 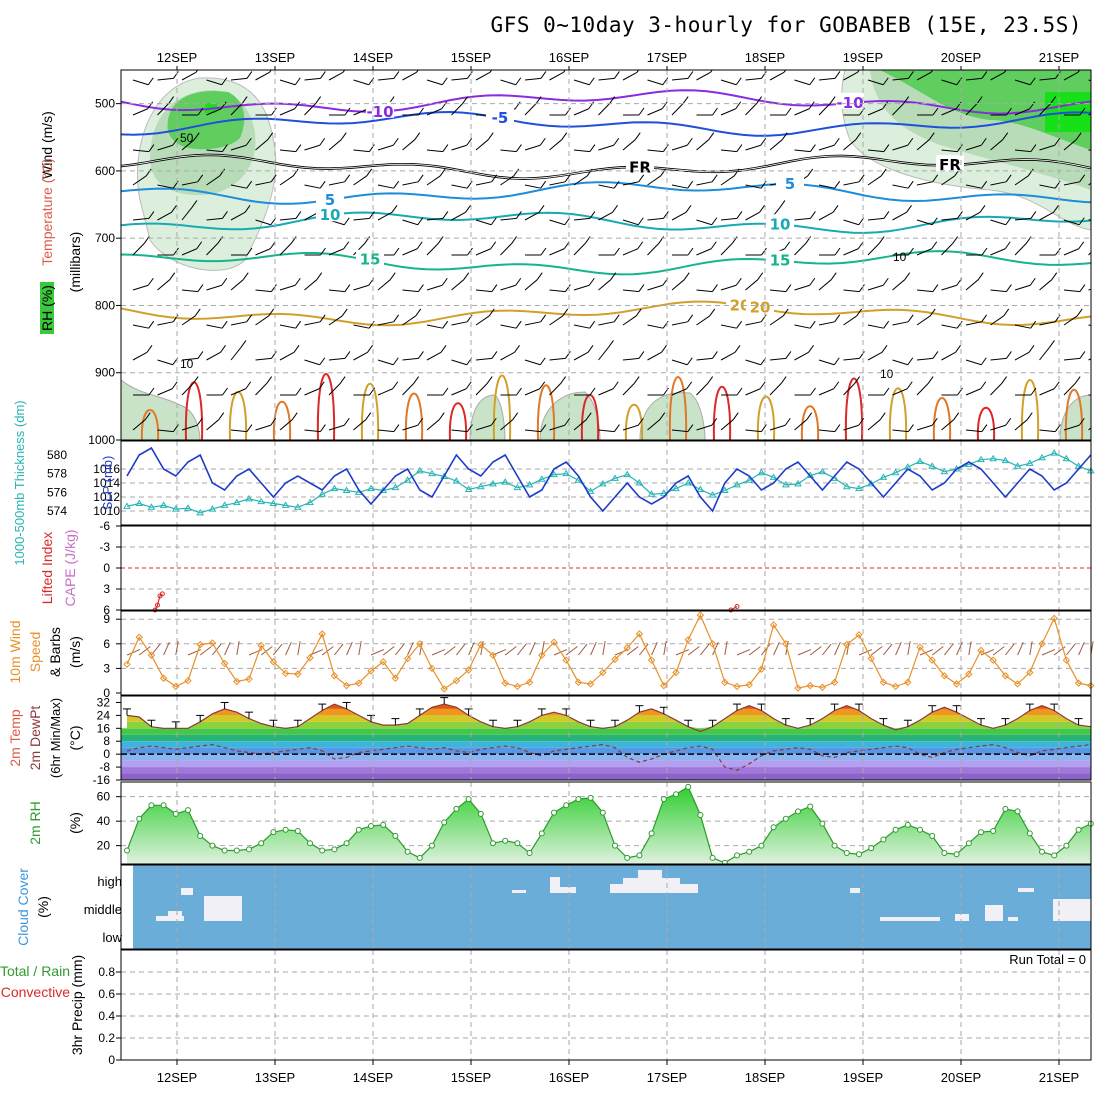 What do you see at coordinates (206, 120) in the screenshot?
I see `rh-region-left-core` at bounding box center [206, 120].